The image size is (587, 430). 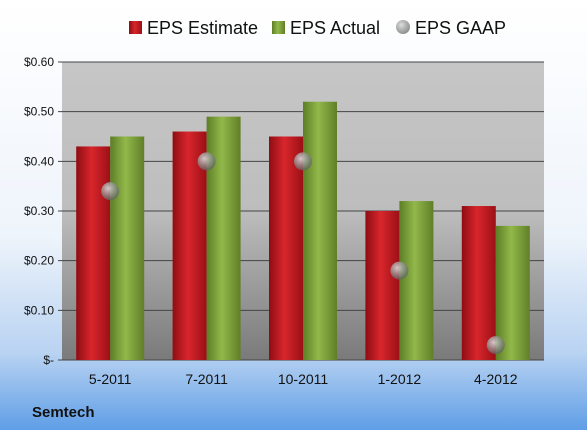 I want to click on legend-label-estimate: EPS Estimate, so click(x=202, y=28).